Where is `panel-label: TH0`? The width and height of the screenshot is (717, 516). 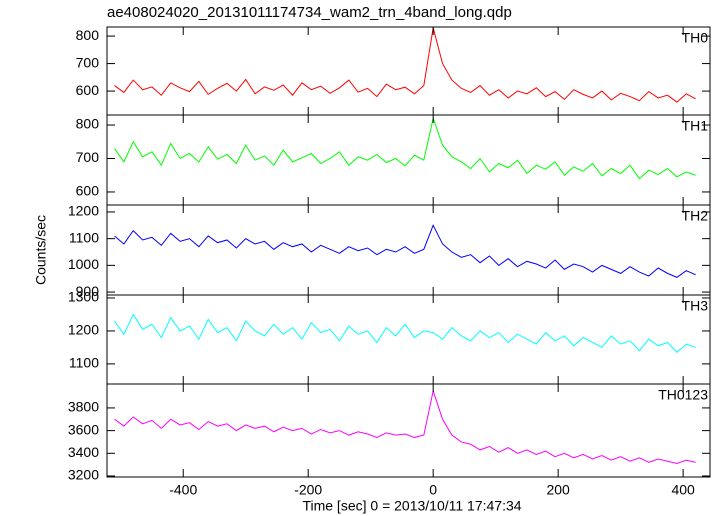
panel-label: TH0 is located at coordinates (695, 38).